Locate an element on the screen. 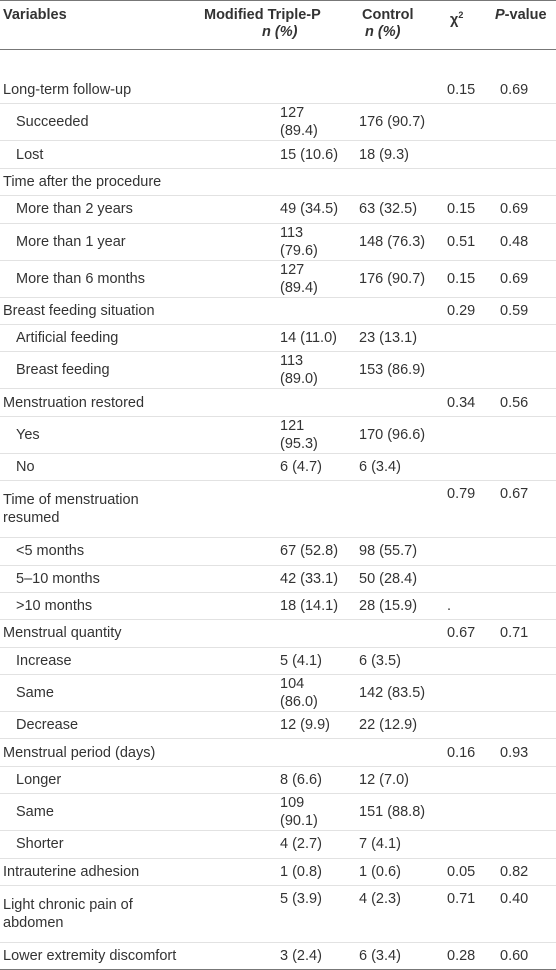  p-value: 0.60 is located at coordinates (525, 956).